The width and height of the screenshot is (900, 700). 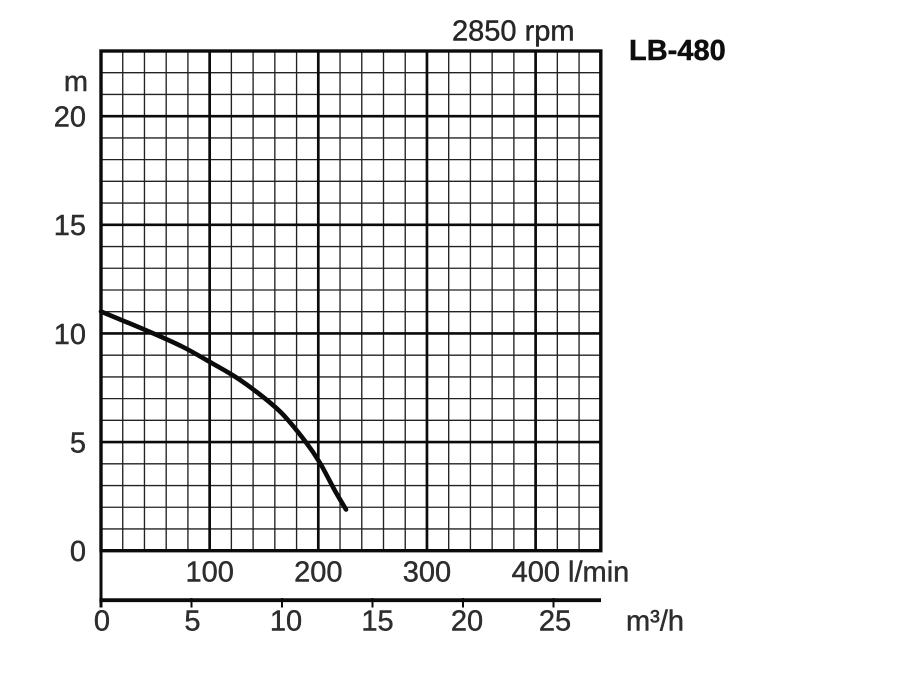 What do you see at coordinates (209, 573) in the screenshot?
I see `svg-text: 100` at bounding box center [209, 573].